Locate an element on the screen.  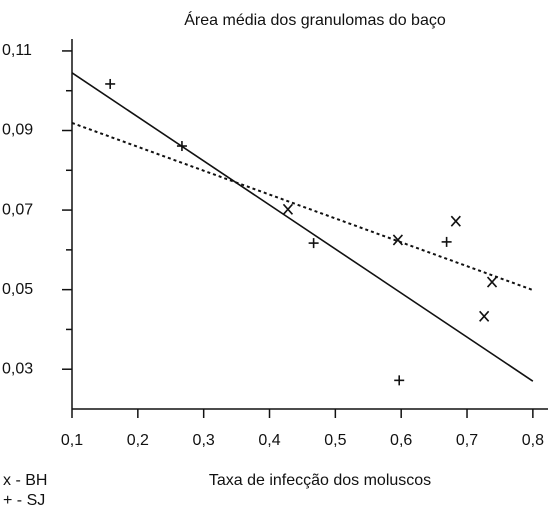
x-tick-label: 0,2 is located at coordinates (138, 440).